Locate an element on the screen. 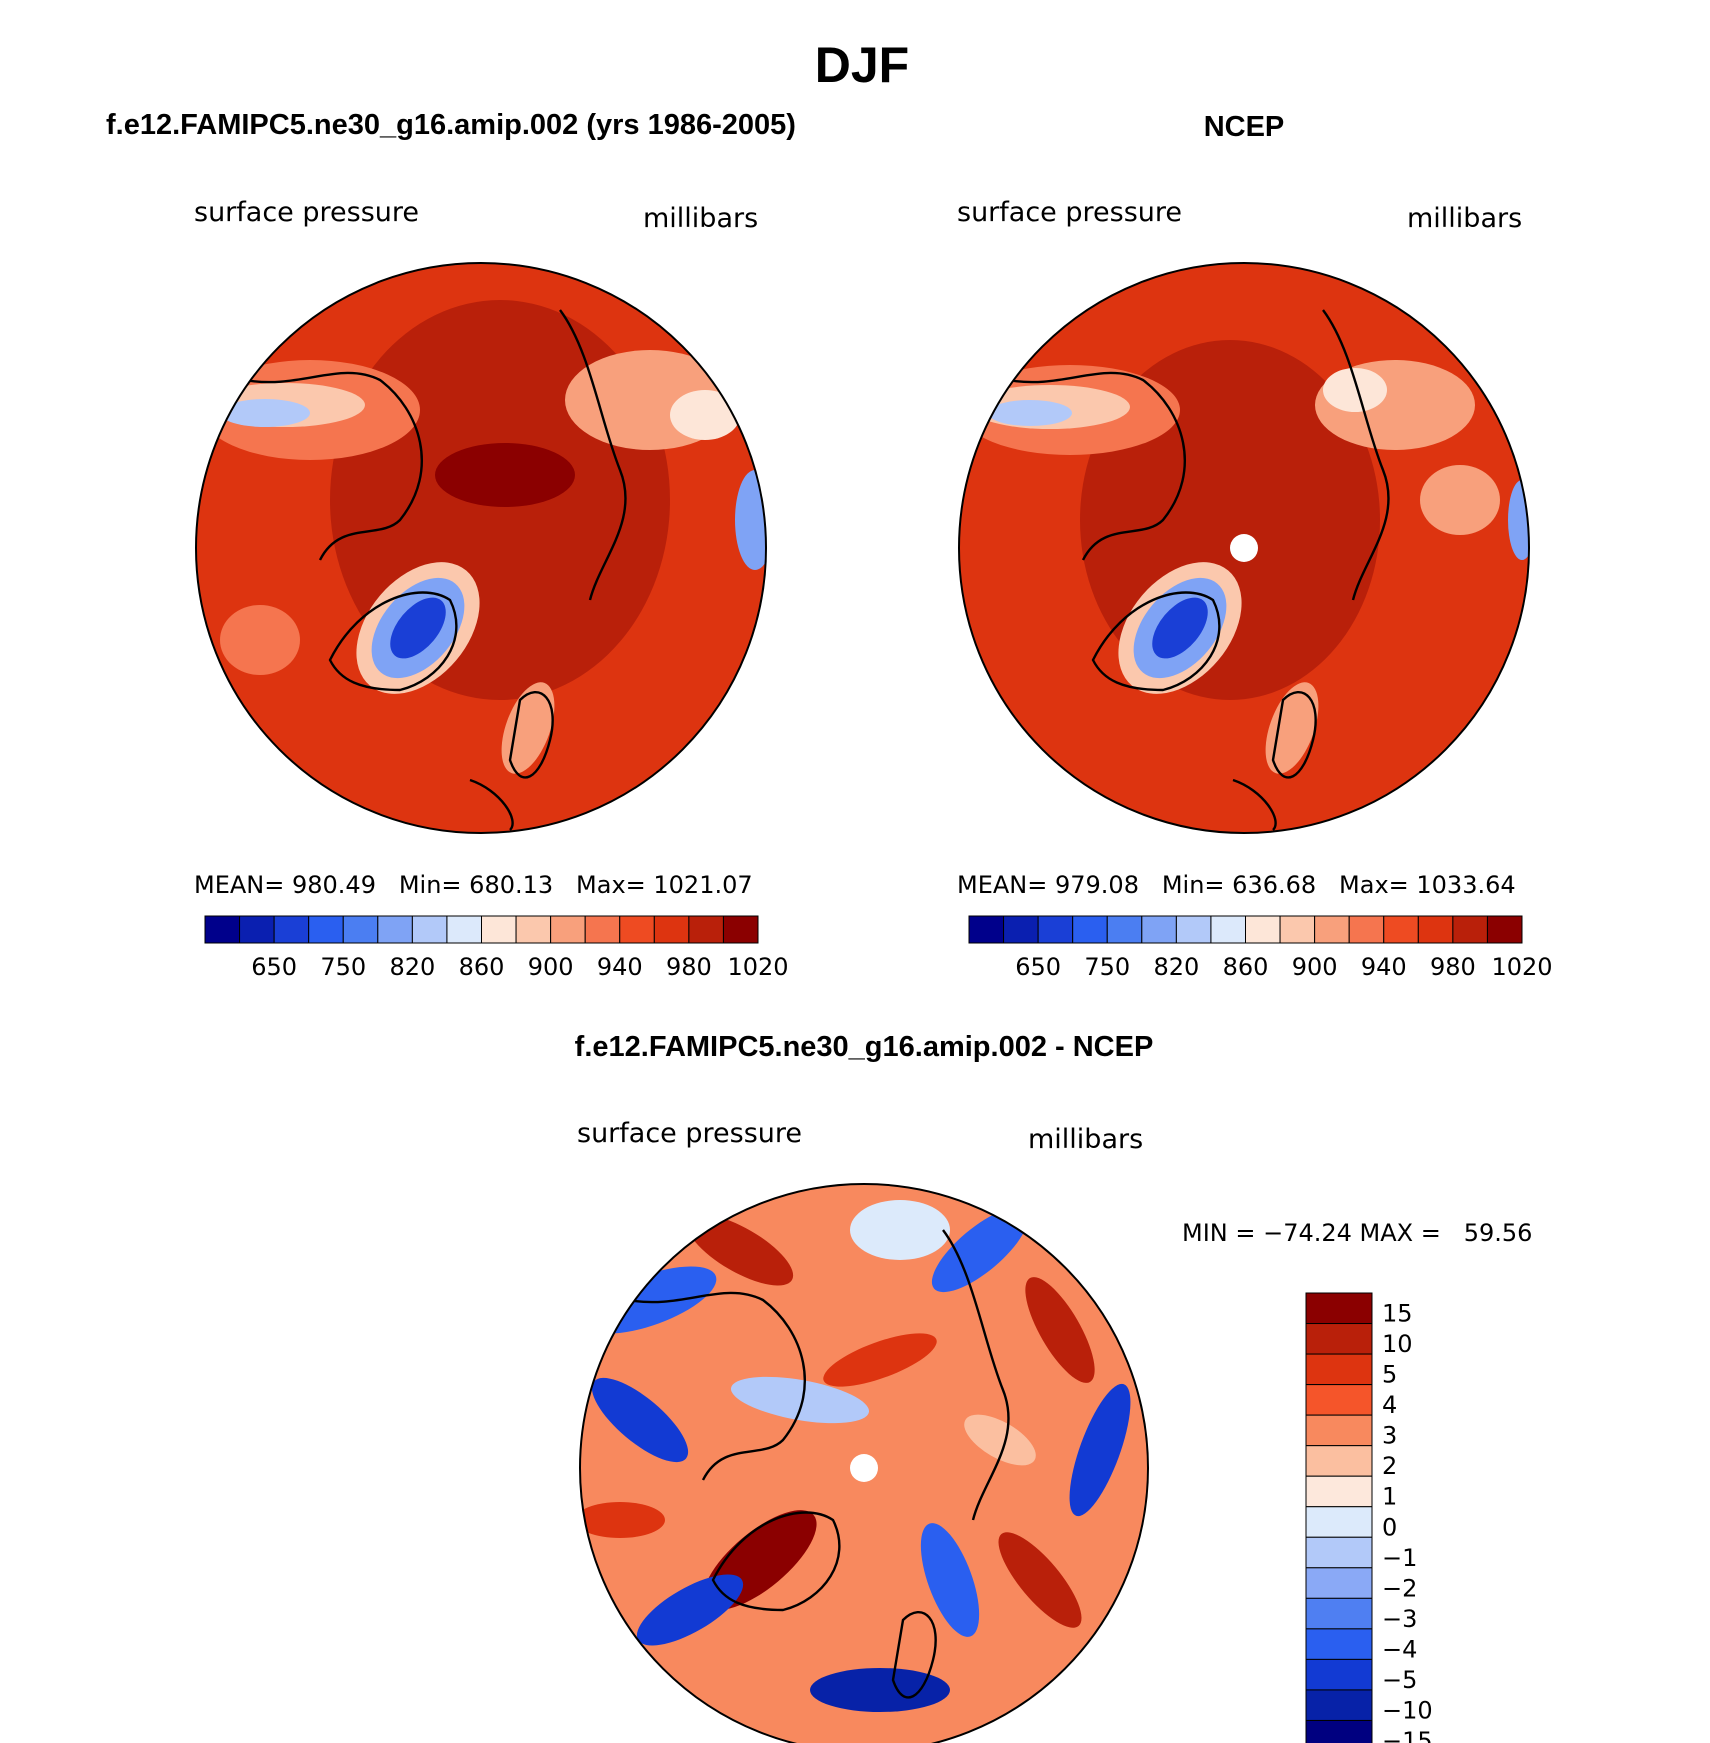  labelbar-c-tick-label: 15 is located at coordinates (1397, 1314).